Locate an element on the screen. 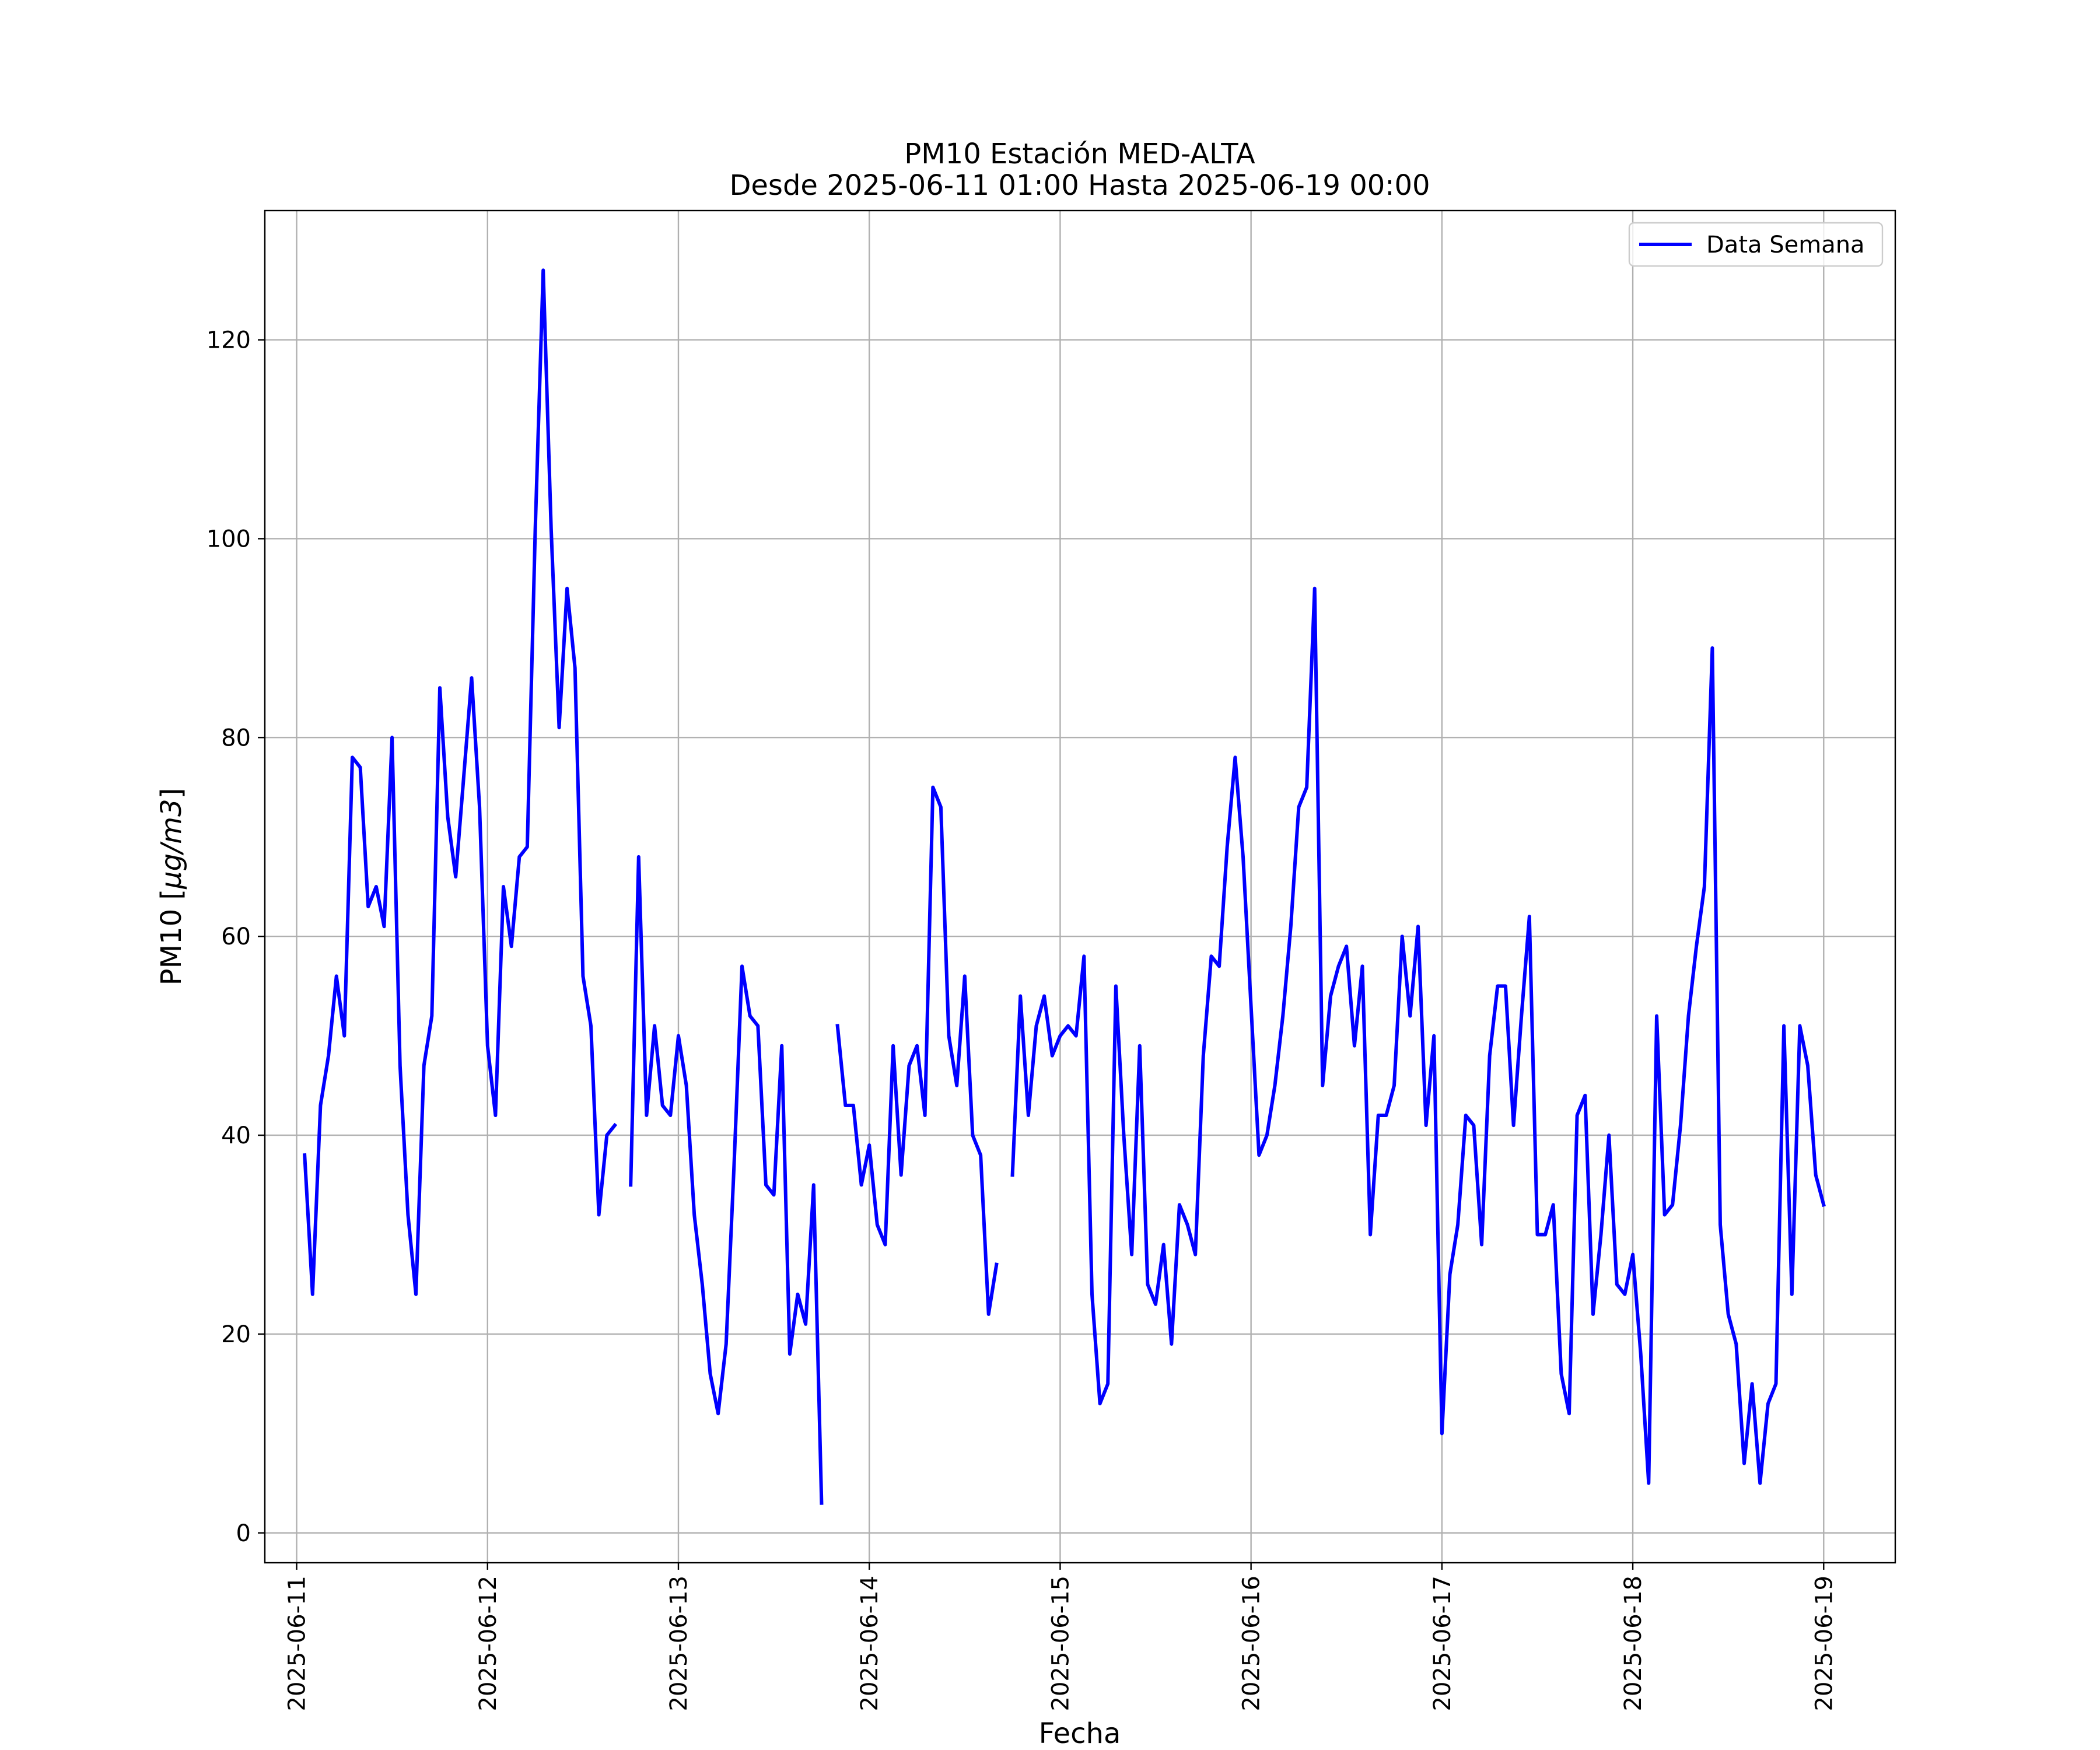 This screenshot has height=1750, width=2100. y-tick-label: 20 is located at coordinates (236, 1335).